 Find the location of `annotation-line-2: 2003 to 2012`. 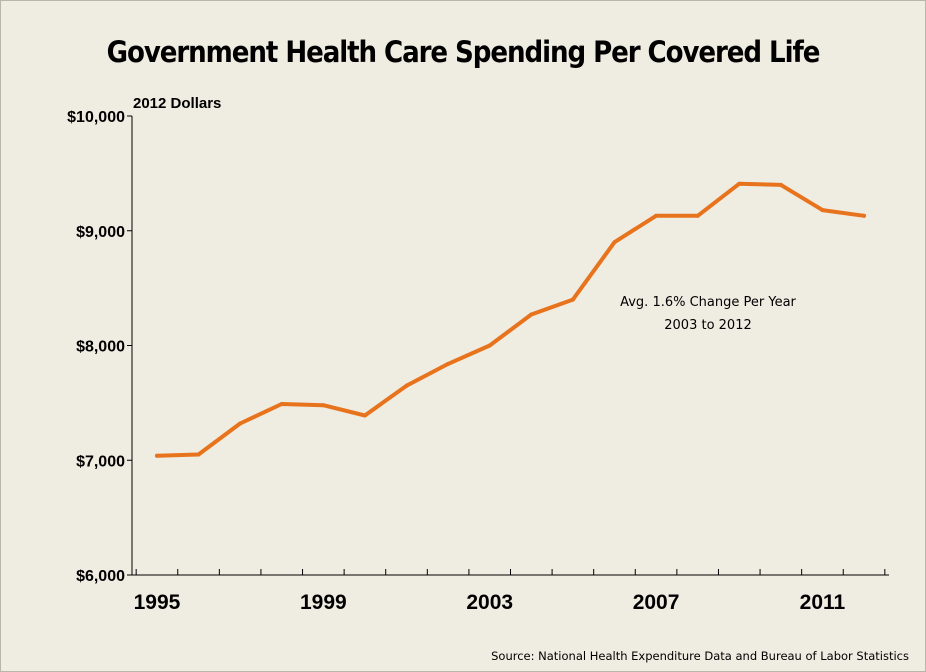

annotation-line-2: 2003 to 2012 is located at coordinates (707, 325).